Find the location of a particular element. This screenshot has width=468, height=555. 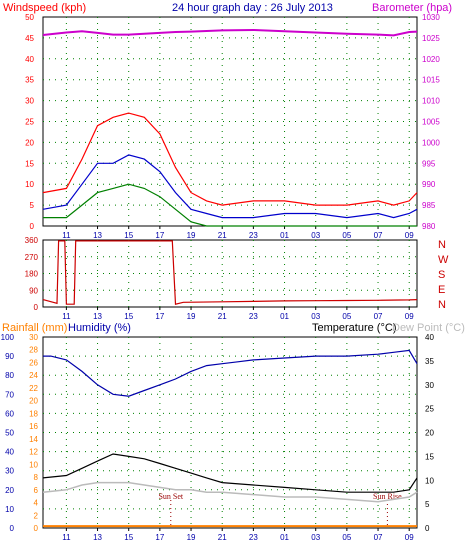

rainfall-tick-label: 14 is located at coordinates (33, 439).